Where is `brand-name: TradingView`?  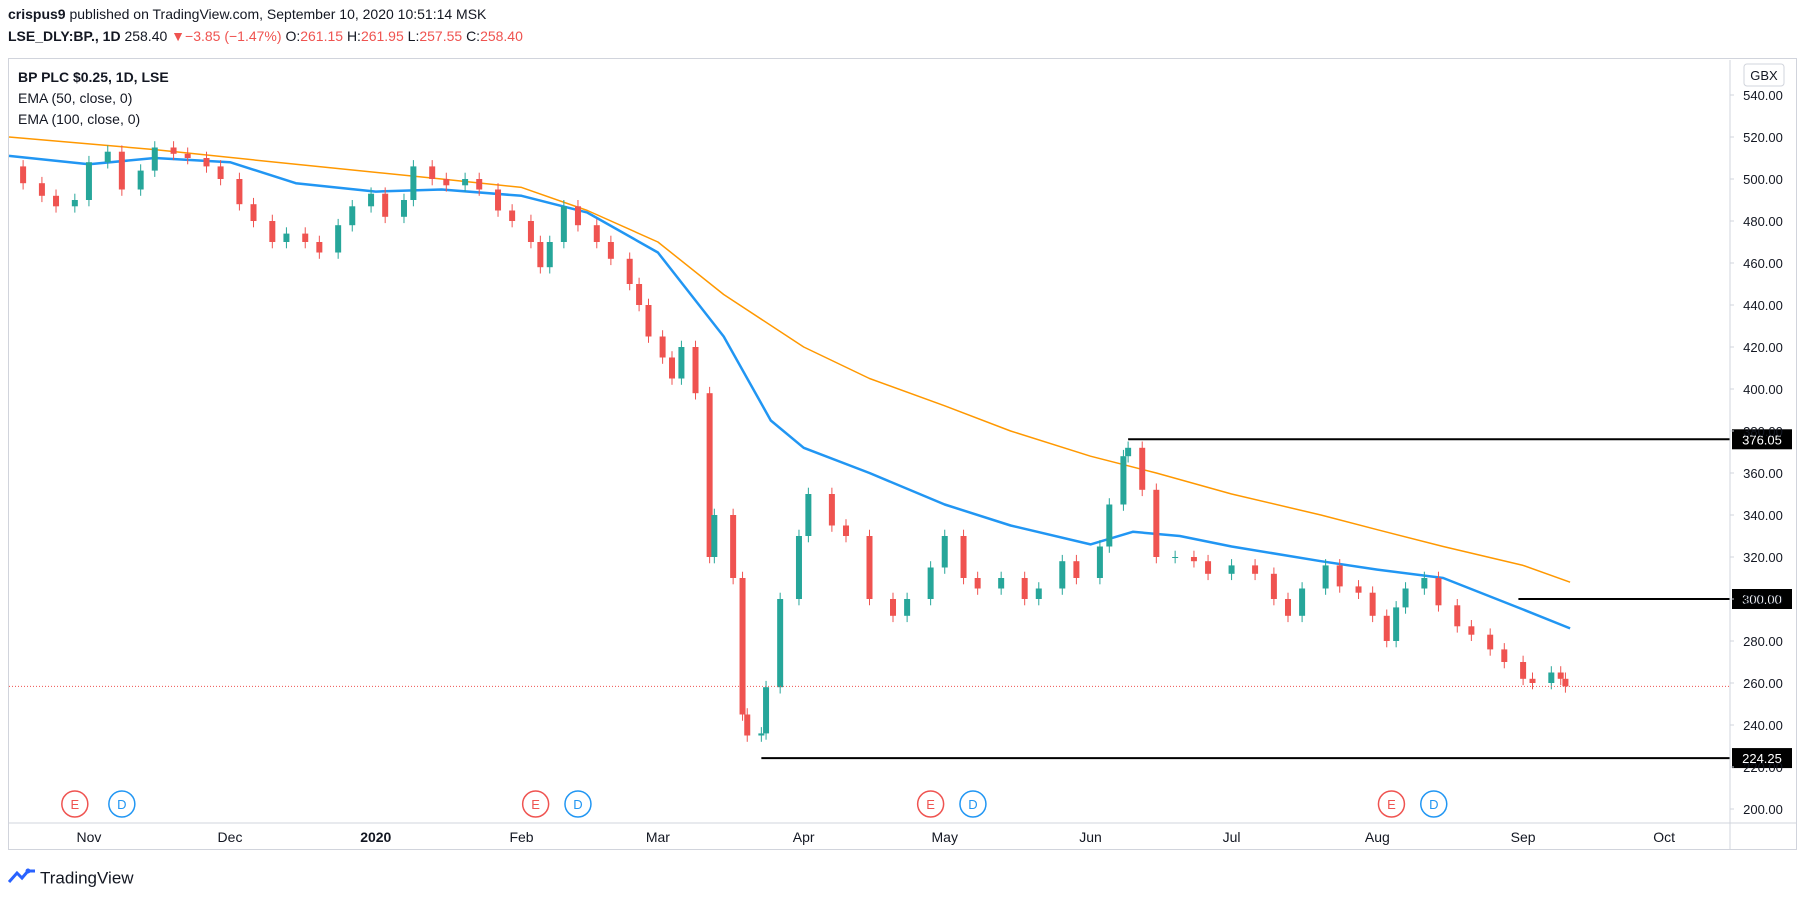 brand-name: TradingView is located at coordinates (87, 878).